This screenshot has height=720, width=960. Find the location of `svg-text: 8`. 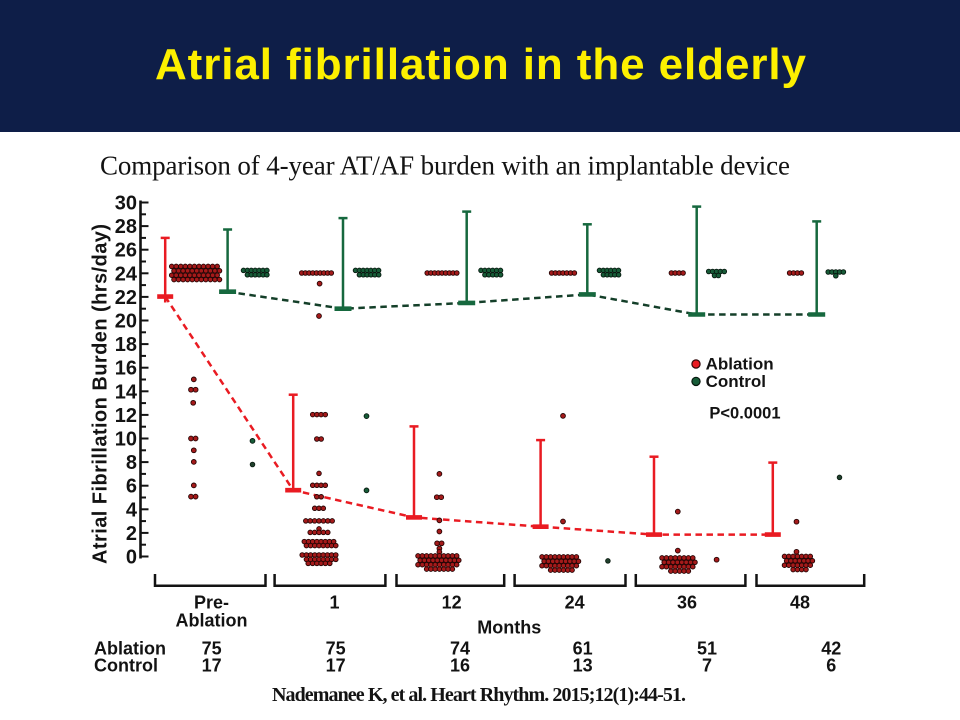

svg-text: 8 is located at coordinates (131, 463).